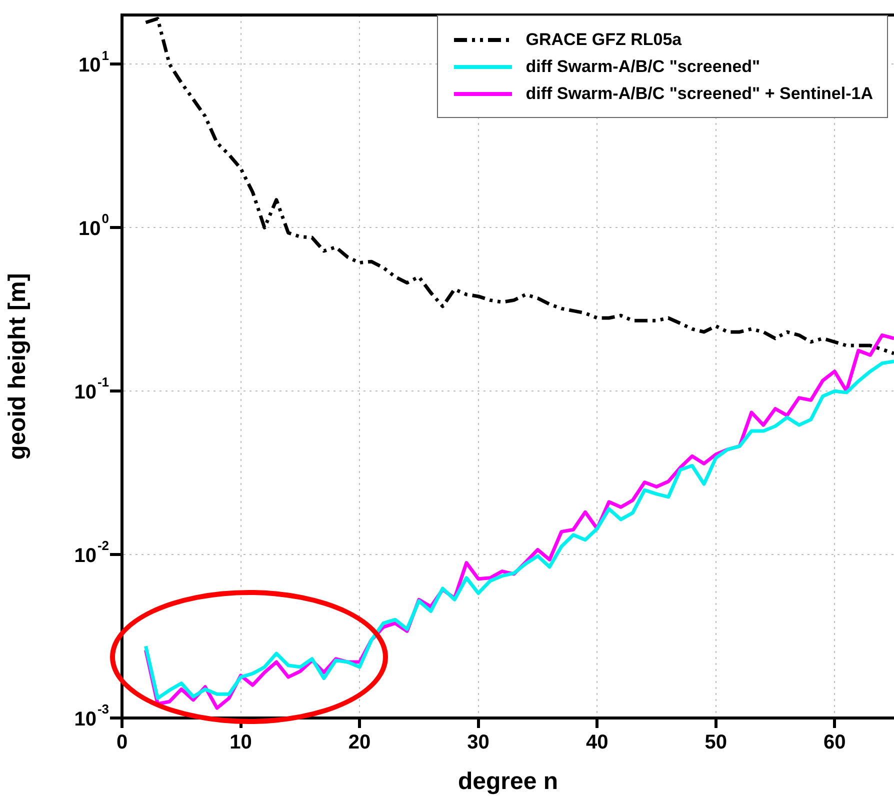 The width and height of the screenshot is (894, 801). I want to click on x-tick-label: 40, so click(597, 743).